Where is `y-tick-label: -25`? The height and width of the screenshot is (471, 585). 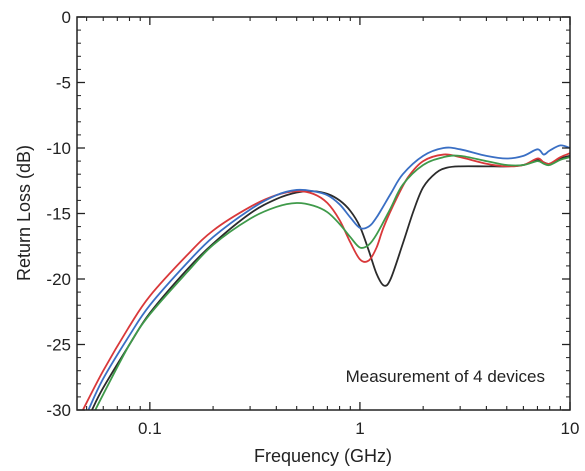
y-tick-label: -25 is located at coordinates (58, 345).